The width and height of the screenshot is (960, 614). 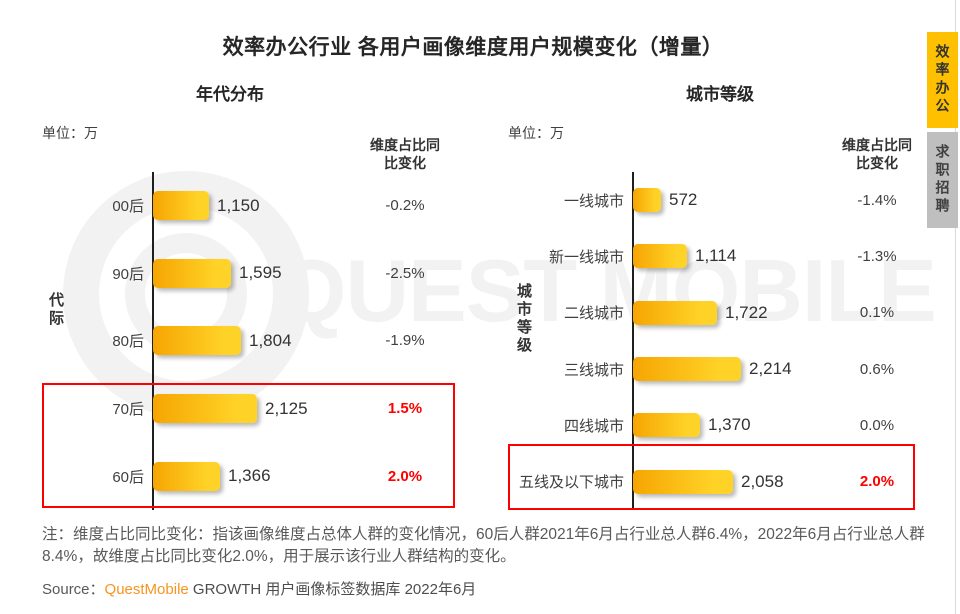 What do you see at coordinates (593, 201) in the screenshot?
I see `category-label: 一线城市` at bounding box center [593, 201].